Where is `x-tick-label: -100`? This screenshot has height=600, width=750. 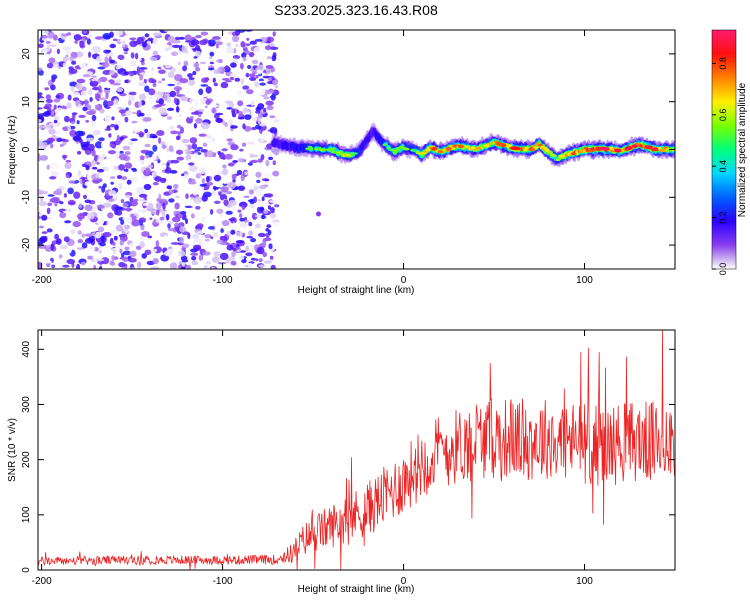
x-tick-label: -100 is located at coordinates (223, 581).